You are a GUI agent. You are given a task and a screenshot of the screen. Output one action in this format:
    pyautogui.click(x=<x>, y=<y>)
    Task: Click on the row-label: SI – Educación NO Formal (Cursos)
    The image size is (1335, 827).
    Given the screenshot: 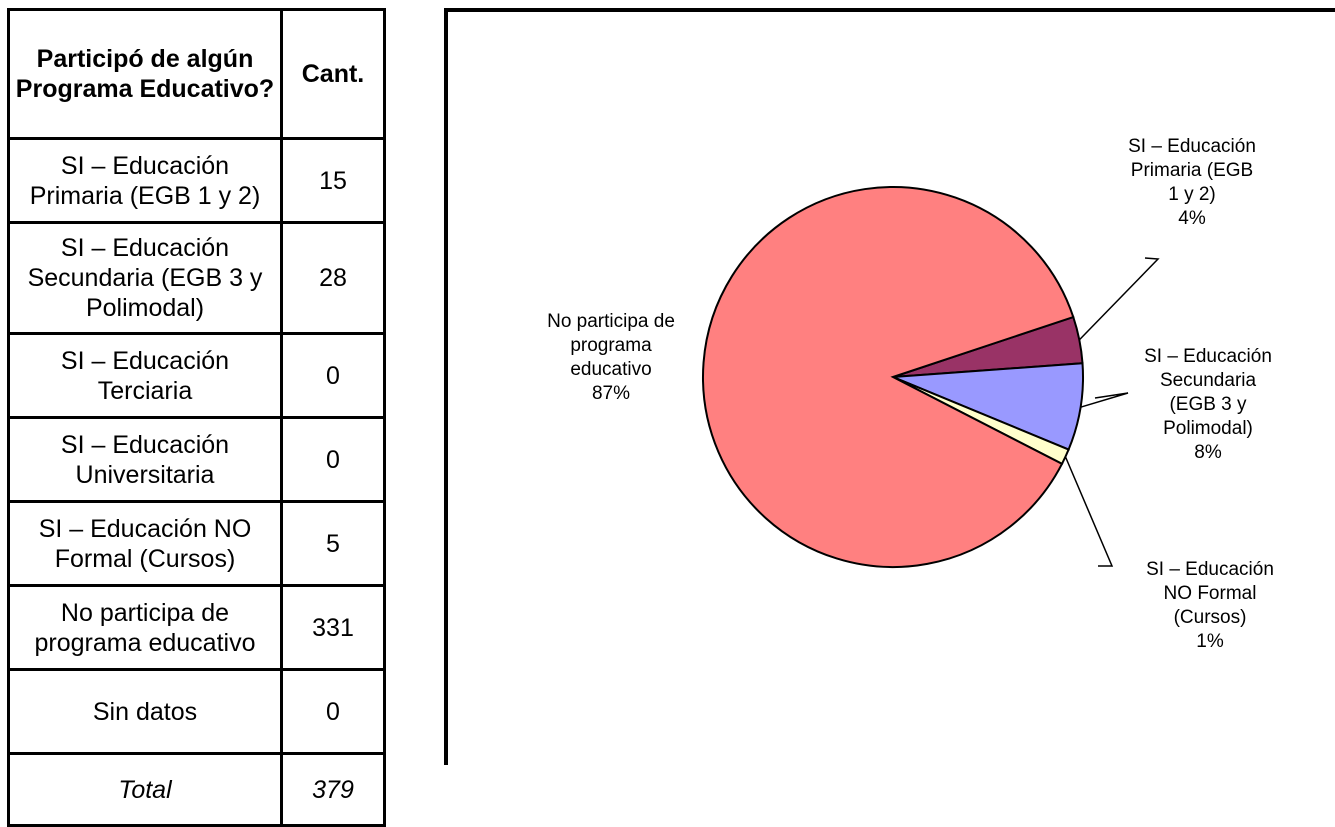 What is the action you would take?
    pyautogui.click(x=145, y=543)
    